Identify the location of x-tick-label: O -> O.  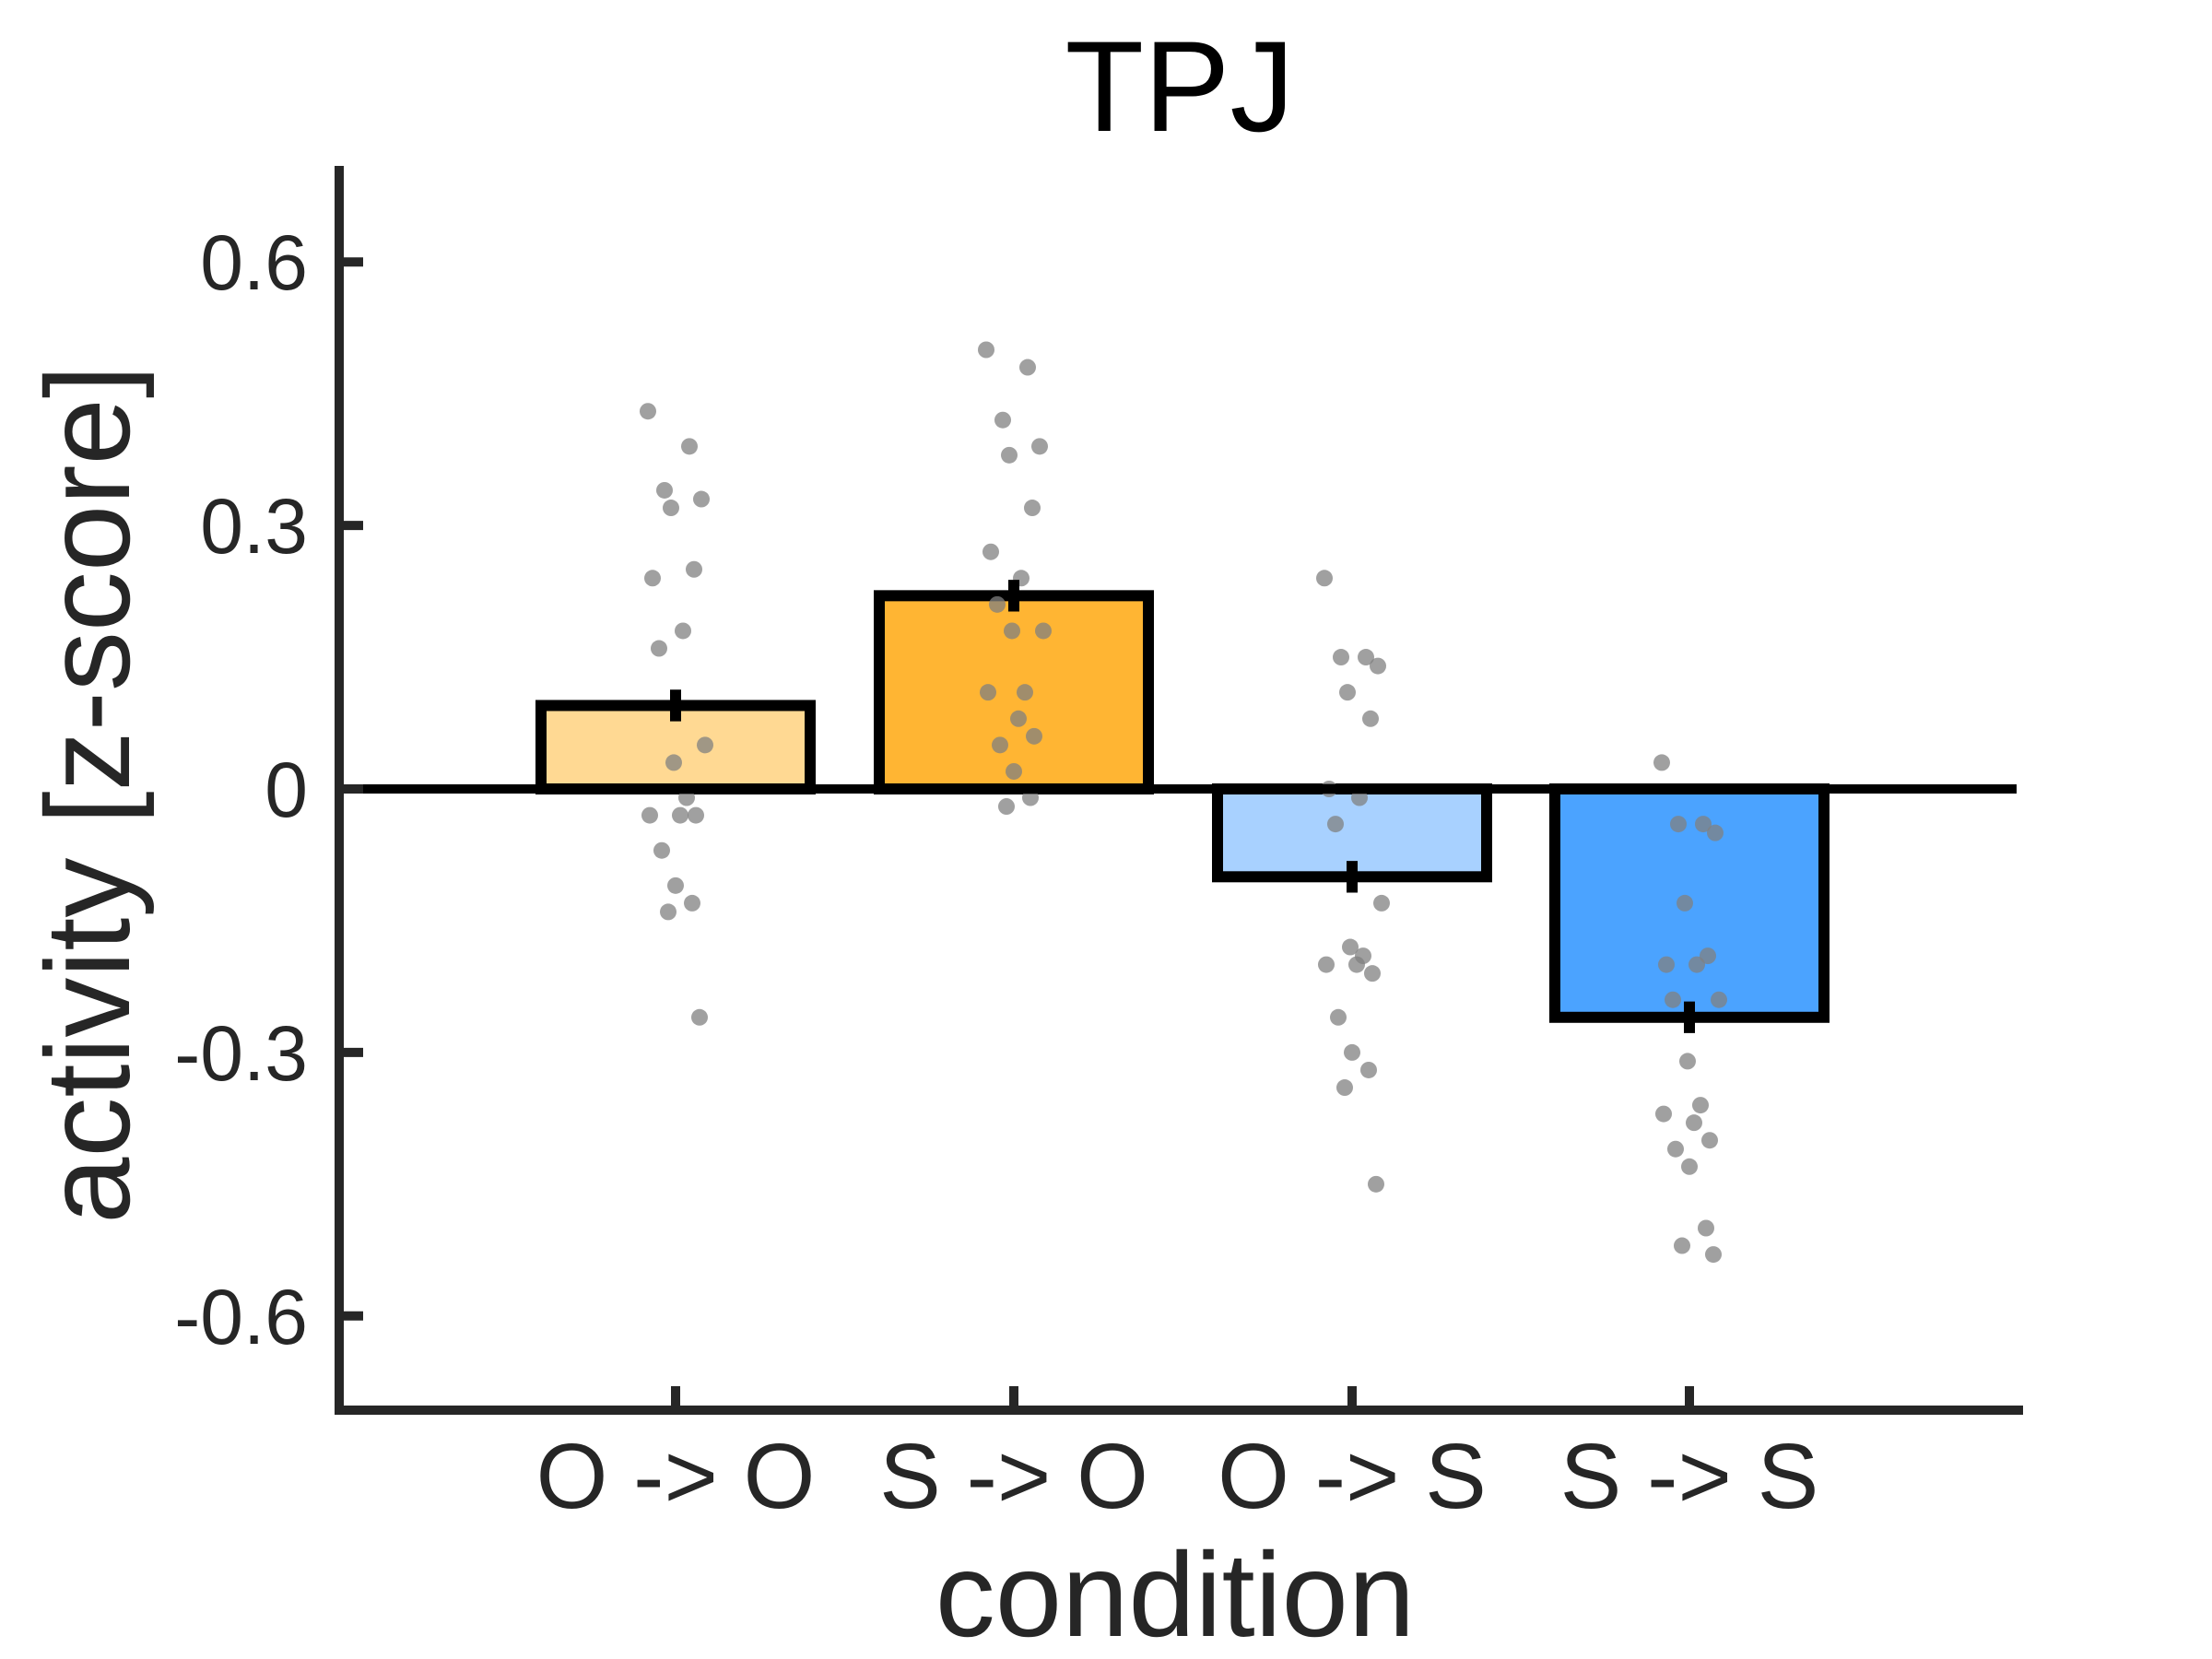
(676, 1476).